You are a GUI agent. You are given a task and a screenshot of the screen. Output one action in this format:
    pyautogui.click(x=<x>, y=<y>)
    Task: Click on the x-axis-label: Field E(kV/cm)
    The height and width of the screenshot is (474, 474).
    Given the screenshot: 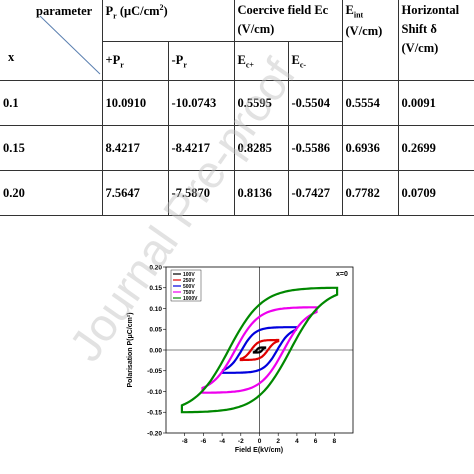 What is the action you would take?
    pyautogui.click(x=259, y=450)
    